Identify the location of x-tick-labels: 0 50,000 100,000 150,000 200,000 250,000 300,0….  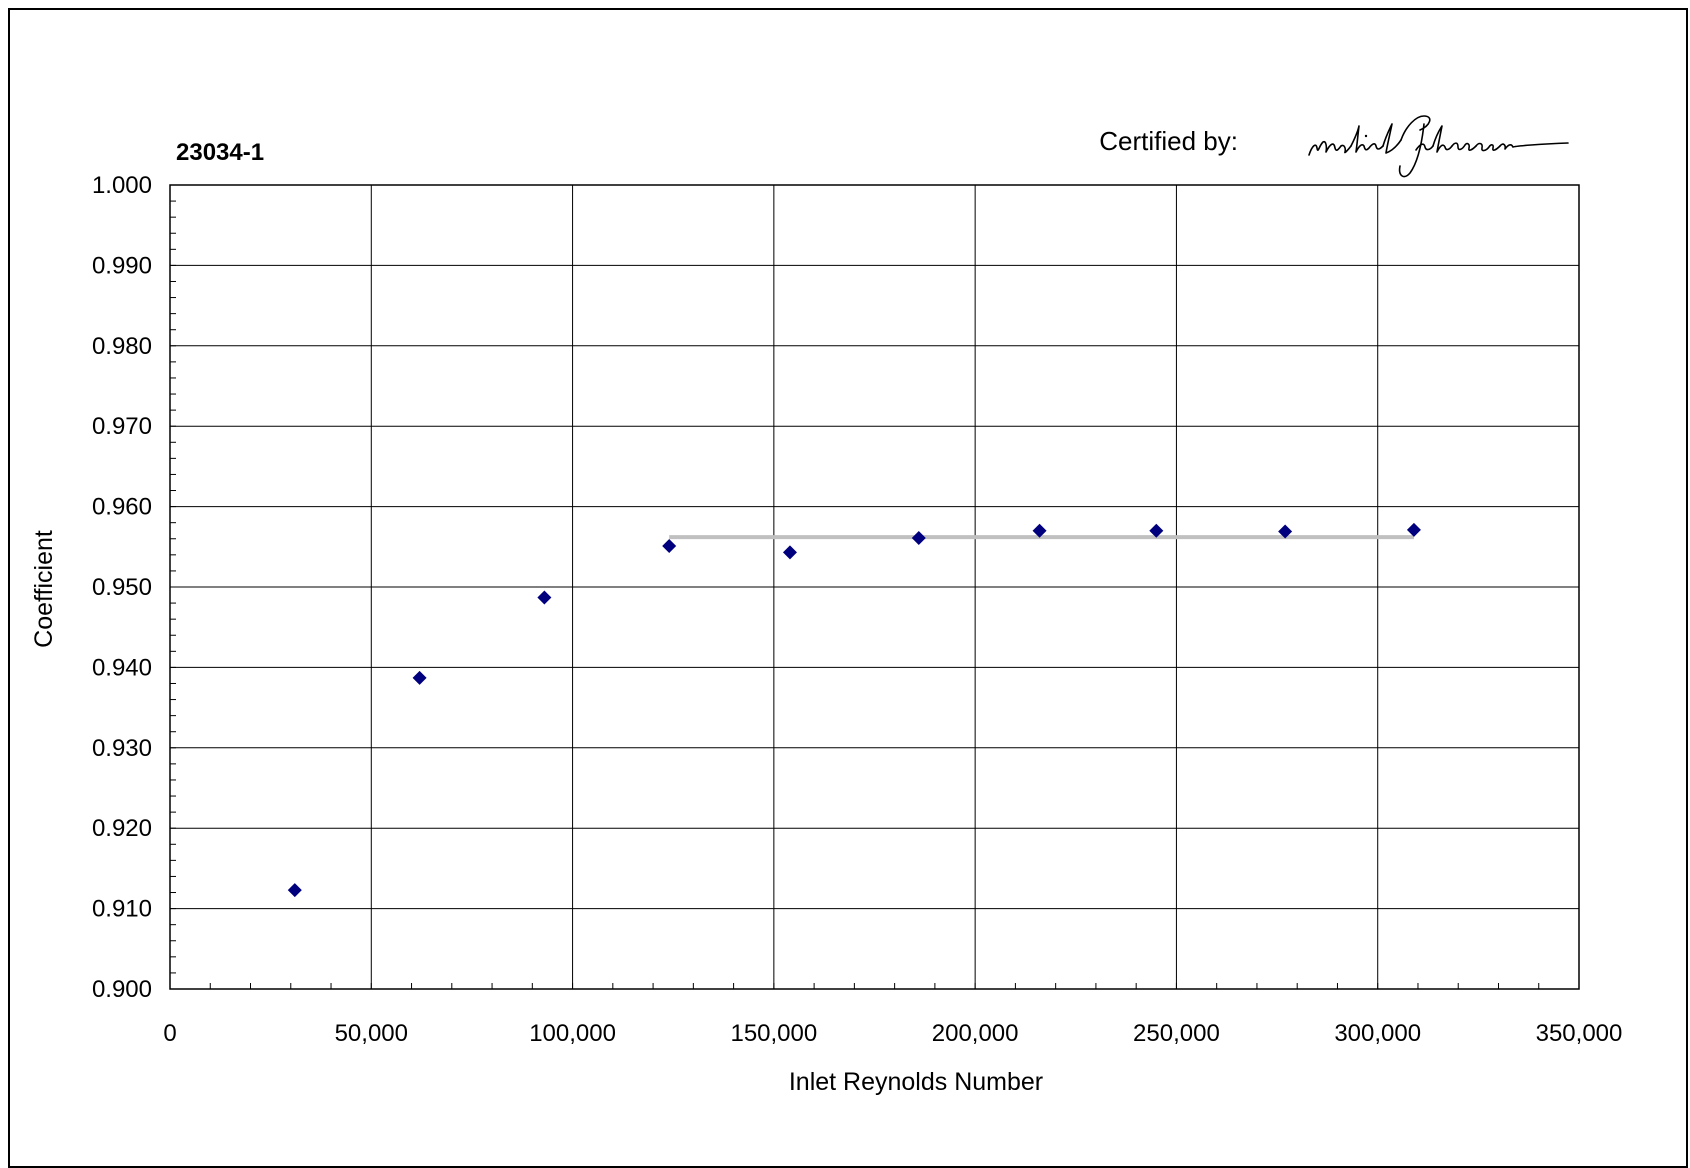
(892, 1033).